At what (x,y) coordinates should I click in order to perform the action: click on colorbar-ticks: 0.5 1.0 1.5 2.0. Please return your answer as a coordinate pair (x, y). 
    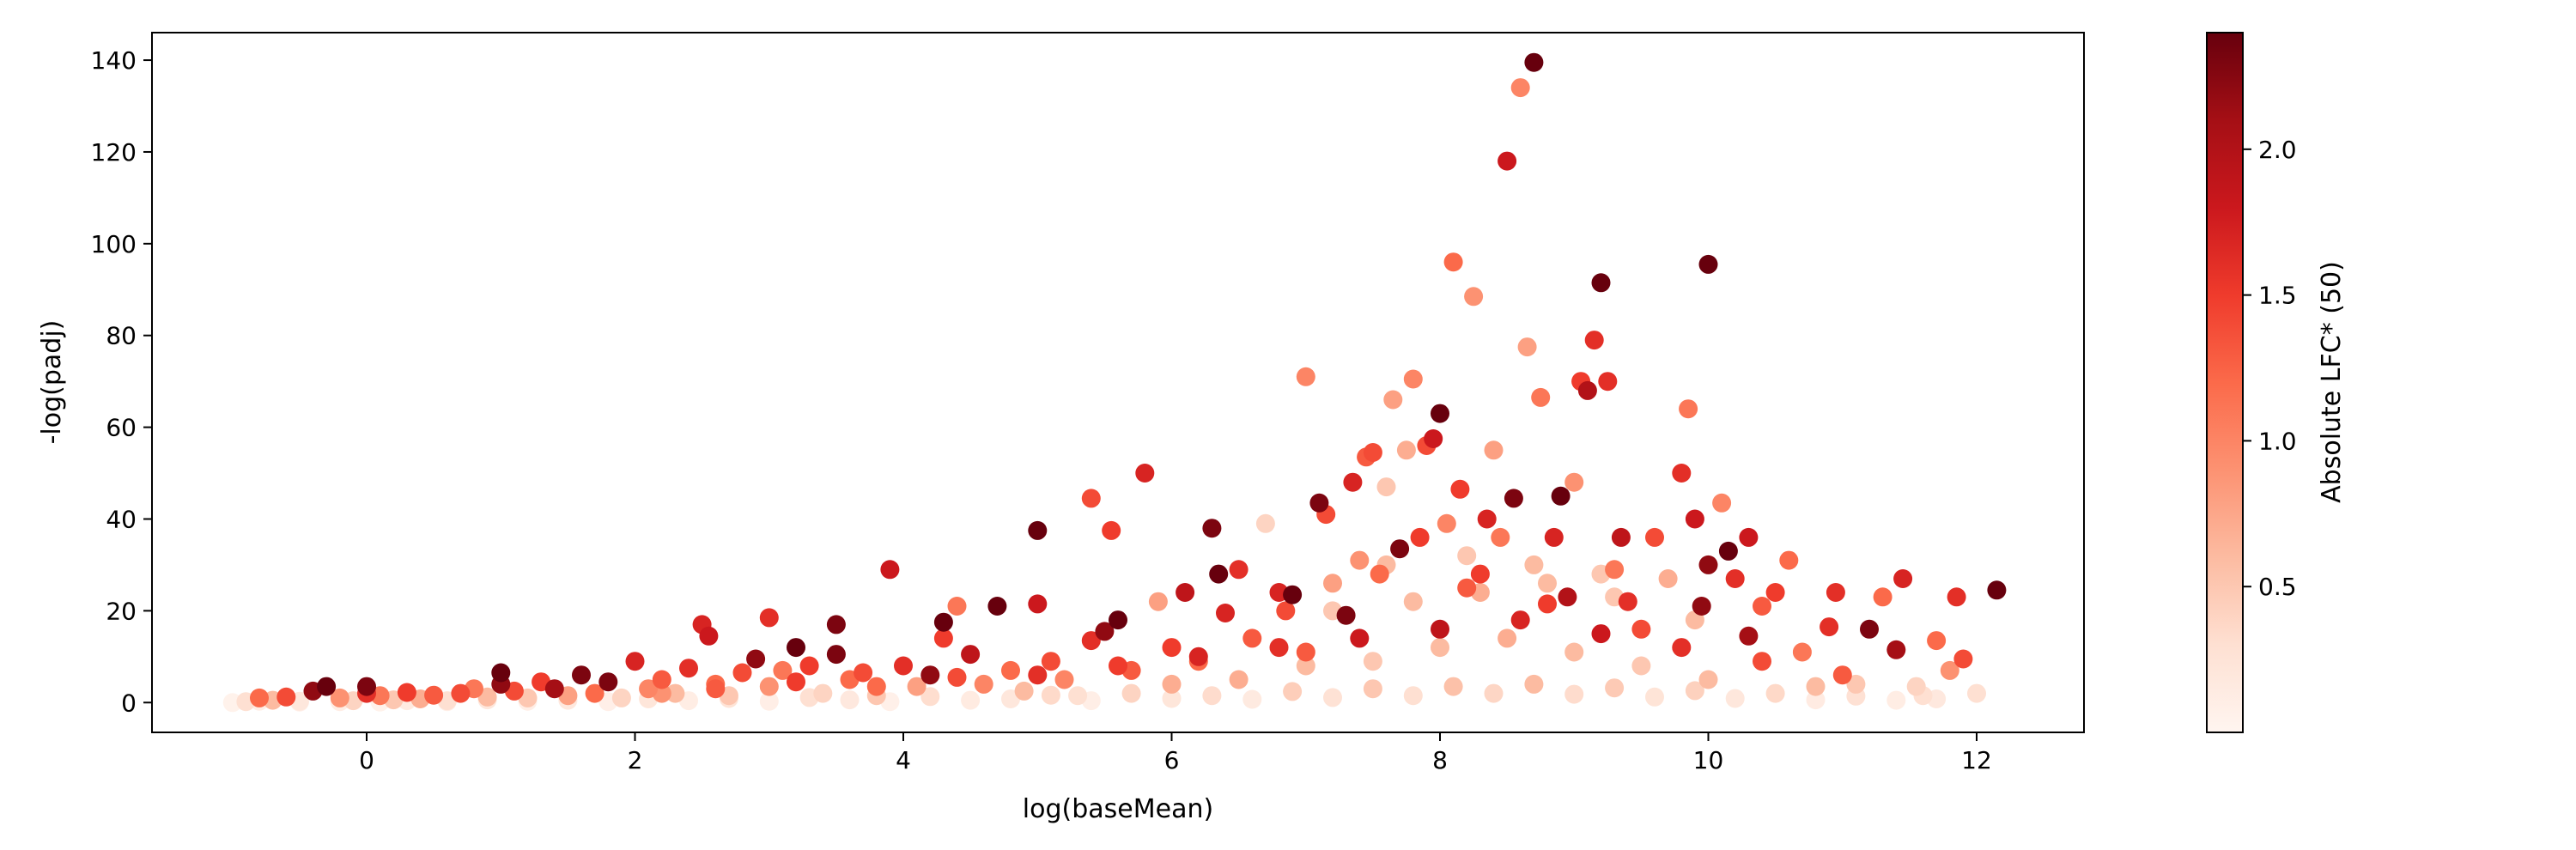
    Looking at the image, I should click on (2270, 369).